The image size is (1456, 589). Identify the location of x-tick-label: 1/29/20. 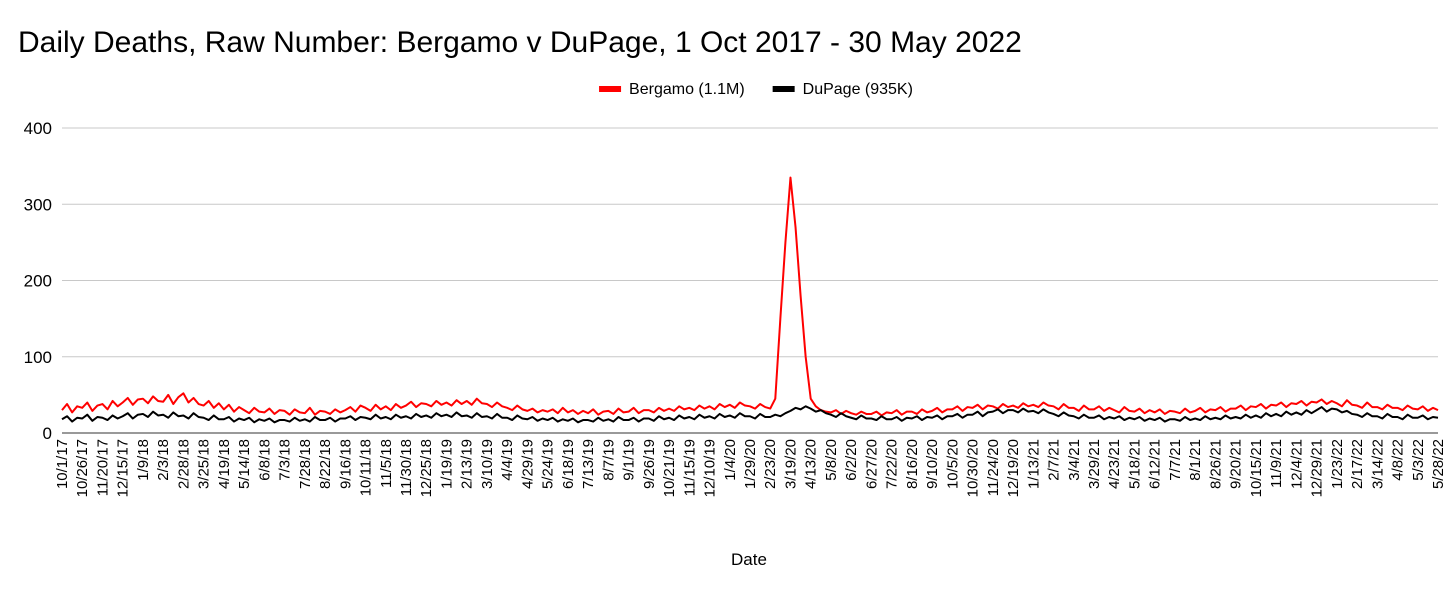
(750, 464).